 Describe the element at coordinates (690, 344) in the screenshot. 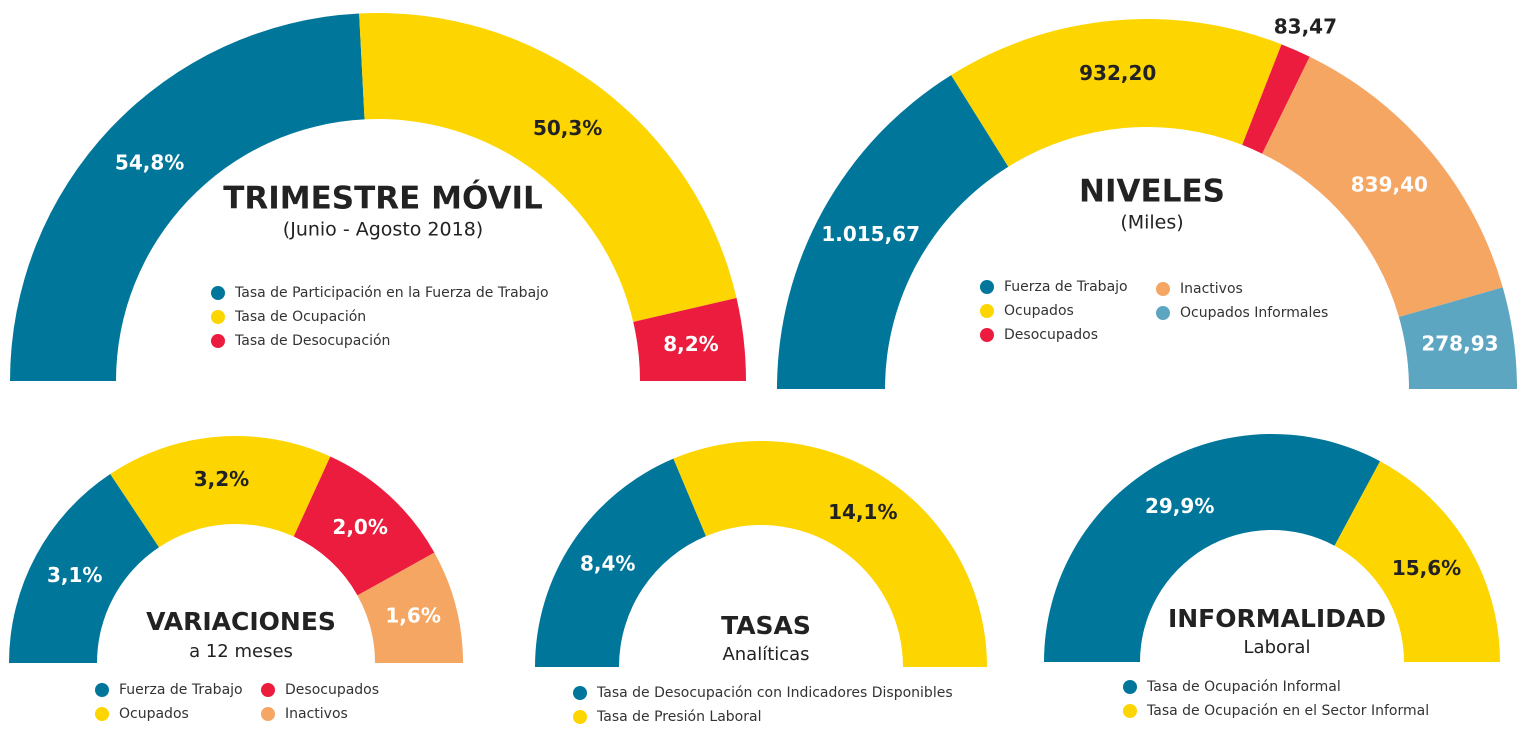

I see `value-label: 8,2%` at that location.